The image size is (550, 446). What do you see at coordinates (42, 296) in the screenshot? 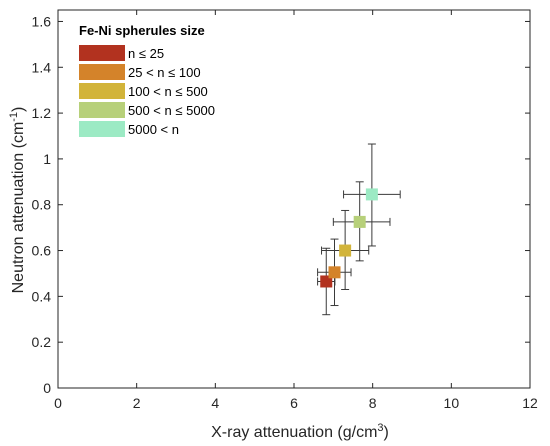
I see `y-tick-label: 0.4` at bounding box center [42, 296].